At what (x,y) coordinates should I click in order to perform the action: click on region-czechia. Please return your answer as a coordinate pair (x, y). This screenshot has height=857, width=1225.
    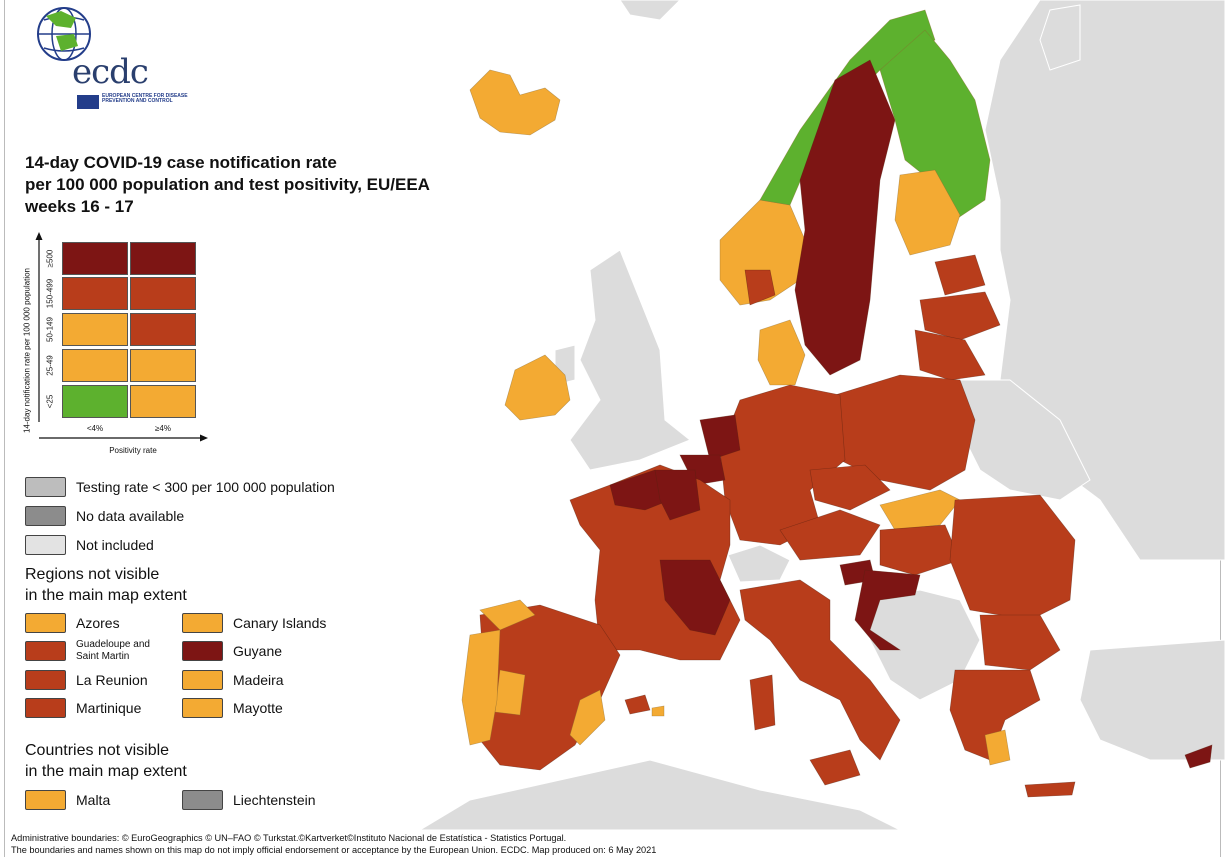
    Looking at the image, I should click on (850, 487).